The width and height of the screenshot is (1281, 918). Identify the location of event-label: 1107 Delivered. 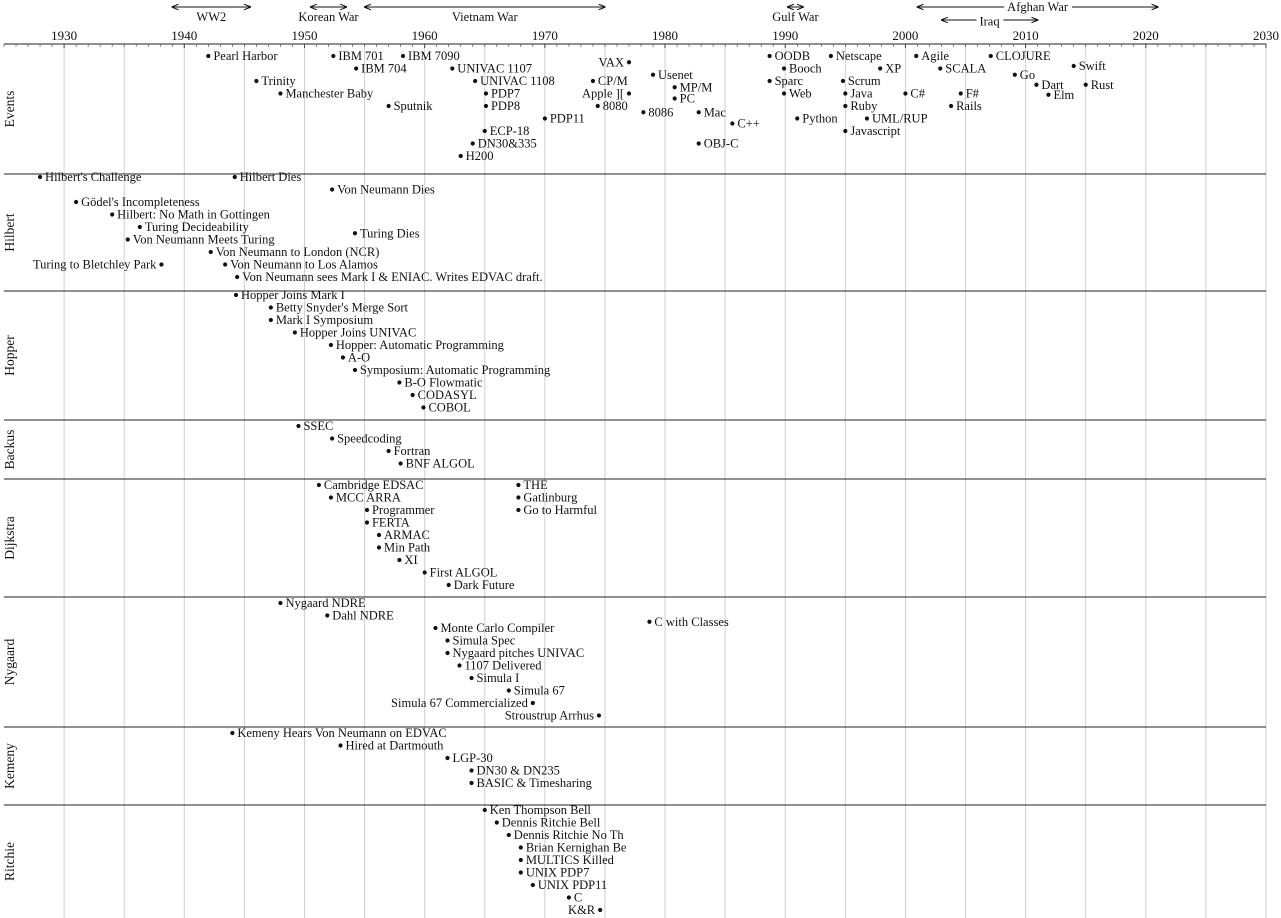
(504, 666).